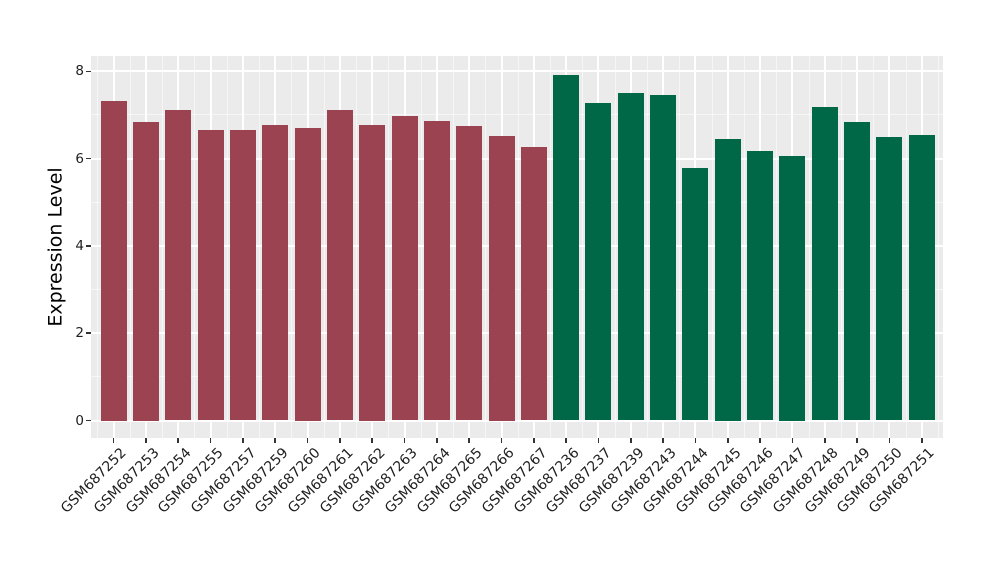  What do you see at coordinates (79, 245) in the screenshot?
I see `y-tick-label: 4` at bounding box center [79, 245].